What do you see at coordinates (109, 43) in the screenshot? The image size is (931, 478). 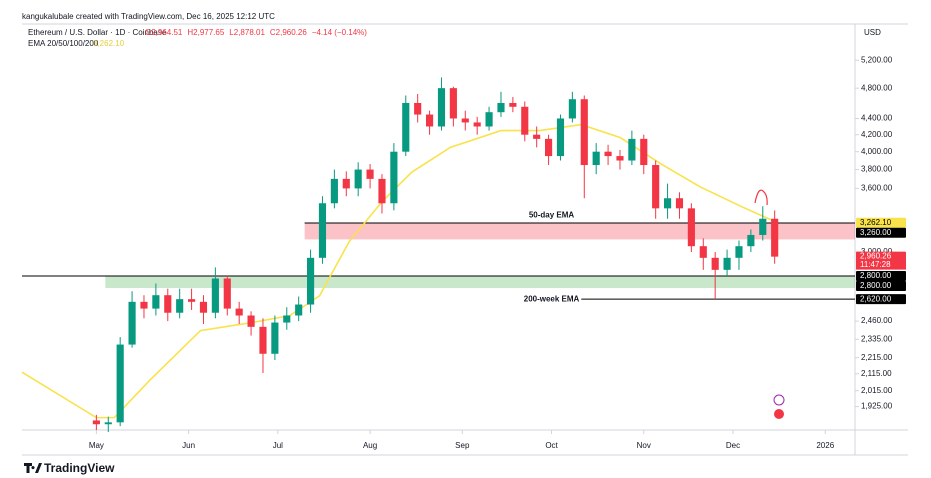 I see `indicator-value: 3,262.10` at bounding box center [109, 43].